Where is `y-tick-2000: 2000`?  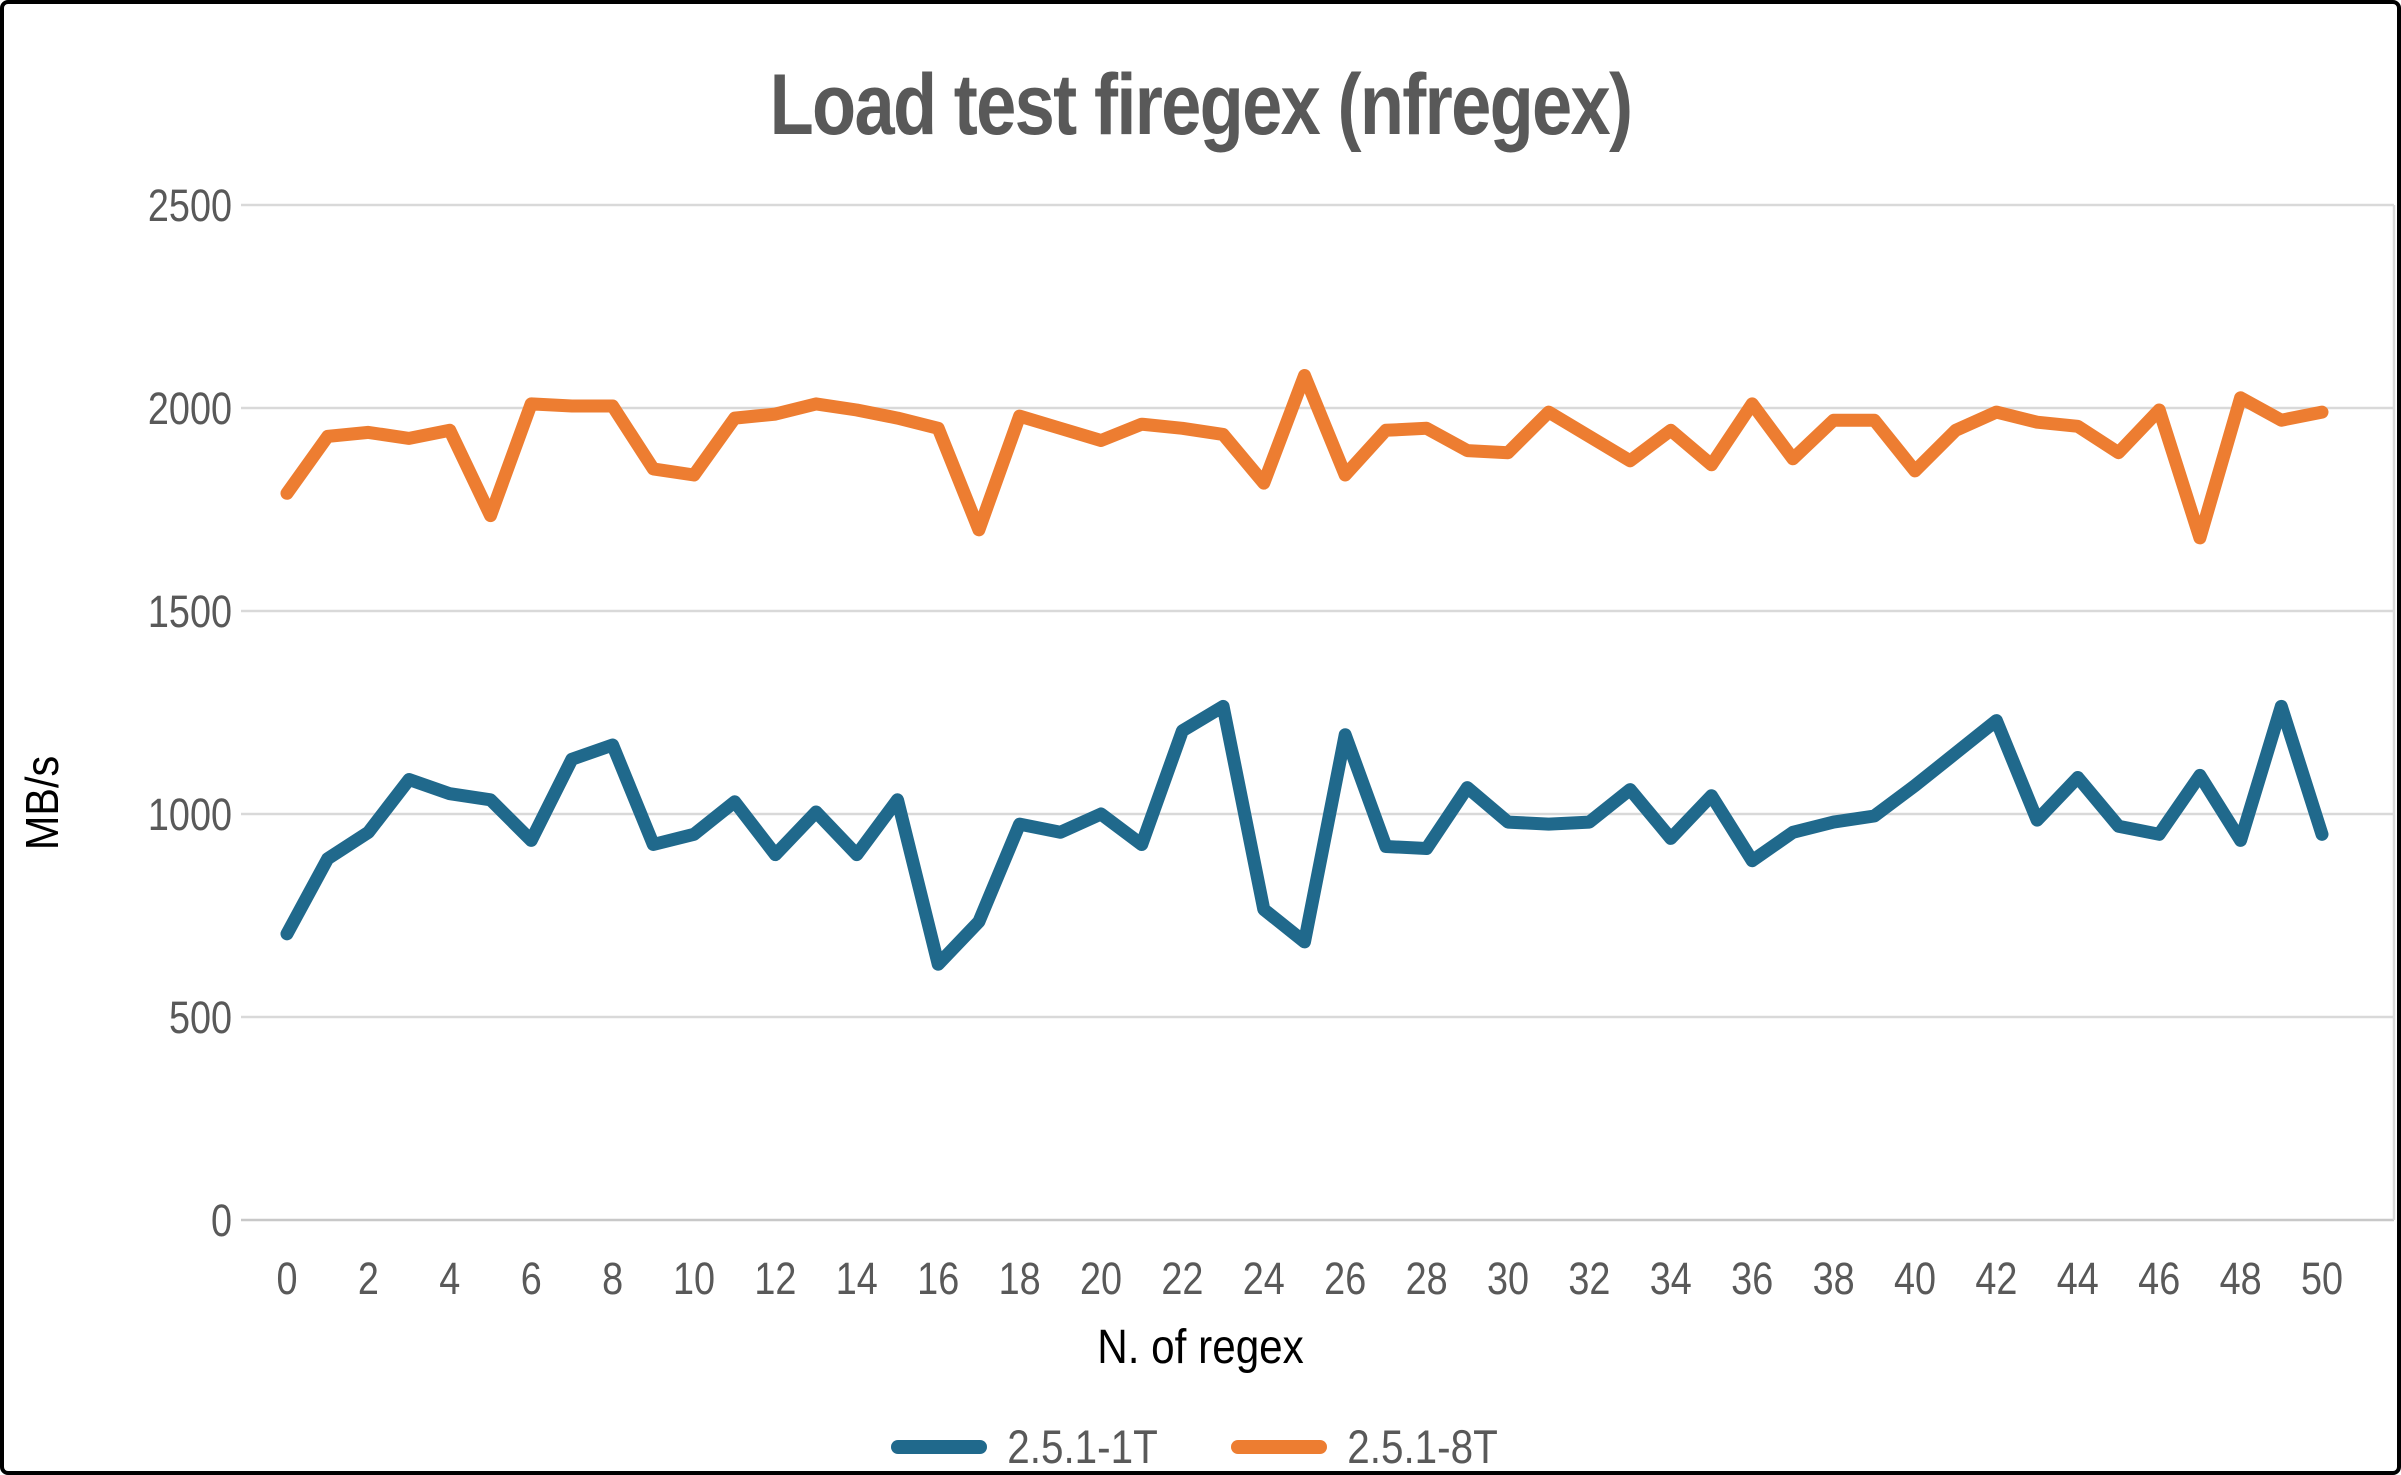 y-tick-2000: 2000 is located at coordinates (190, 408).